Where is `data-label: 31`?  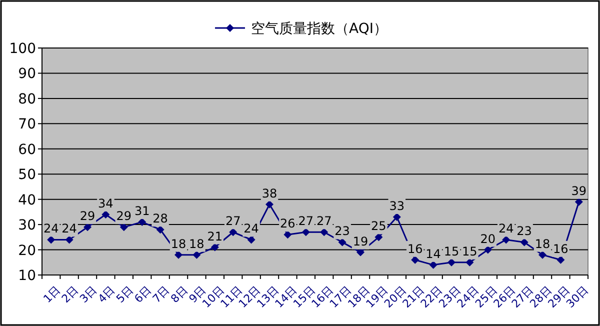
data-label: 31 is located at coordinates (142, 211).